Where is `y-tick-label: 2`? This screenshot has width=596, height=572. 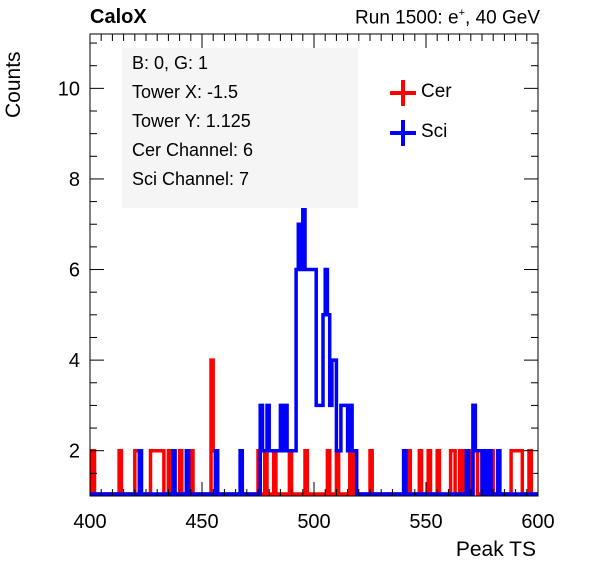 y-tick-label: 2 is located at coordinates (74, 452).